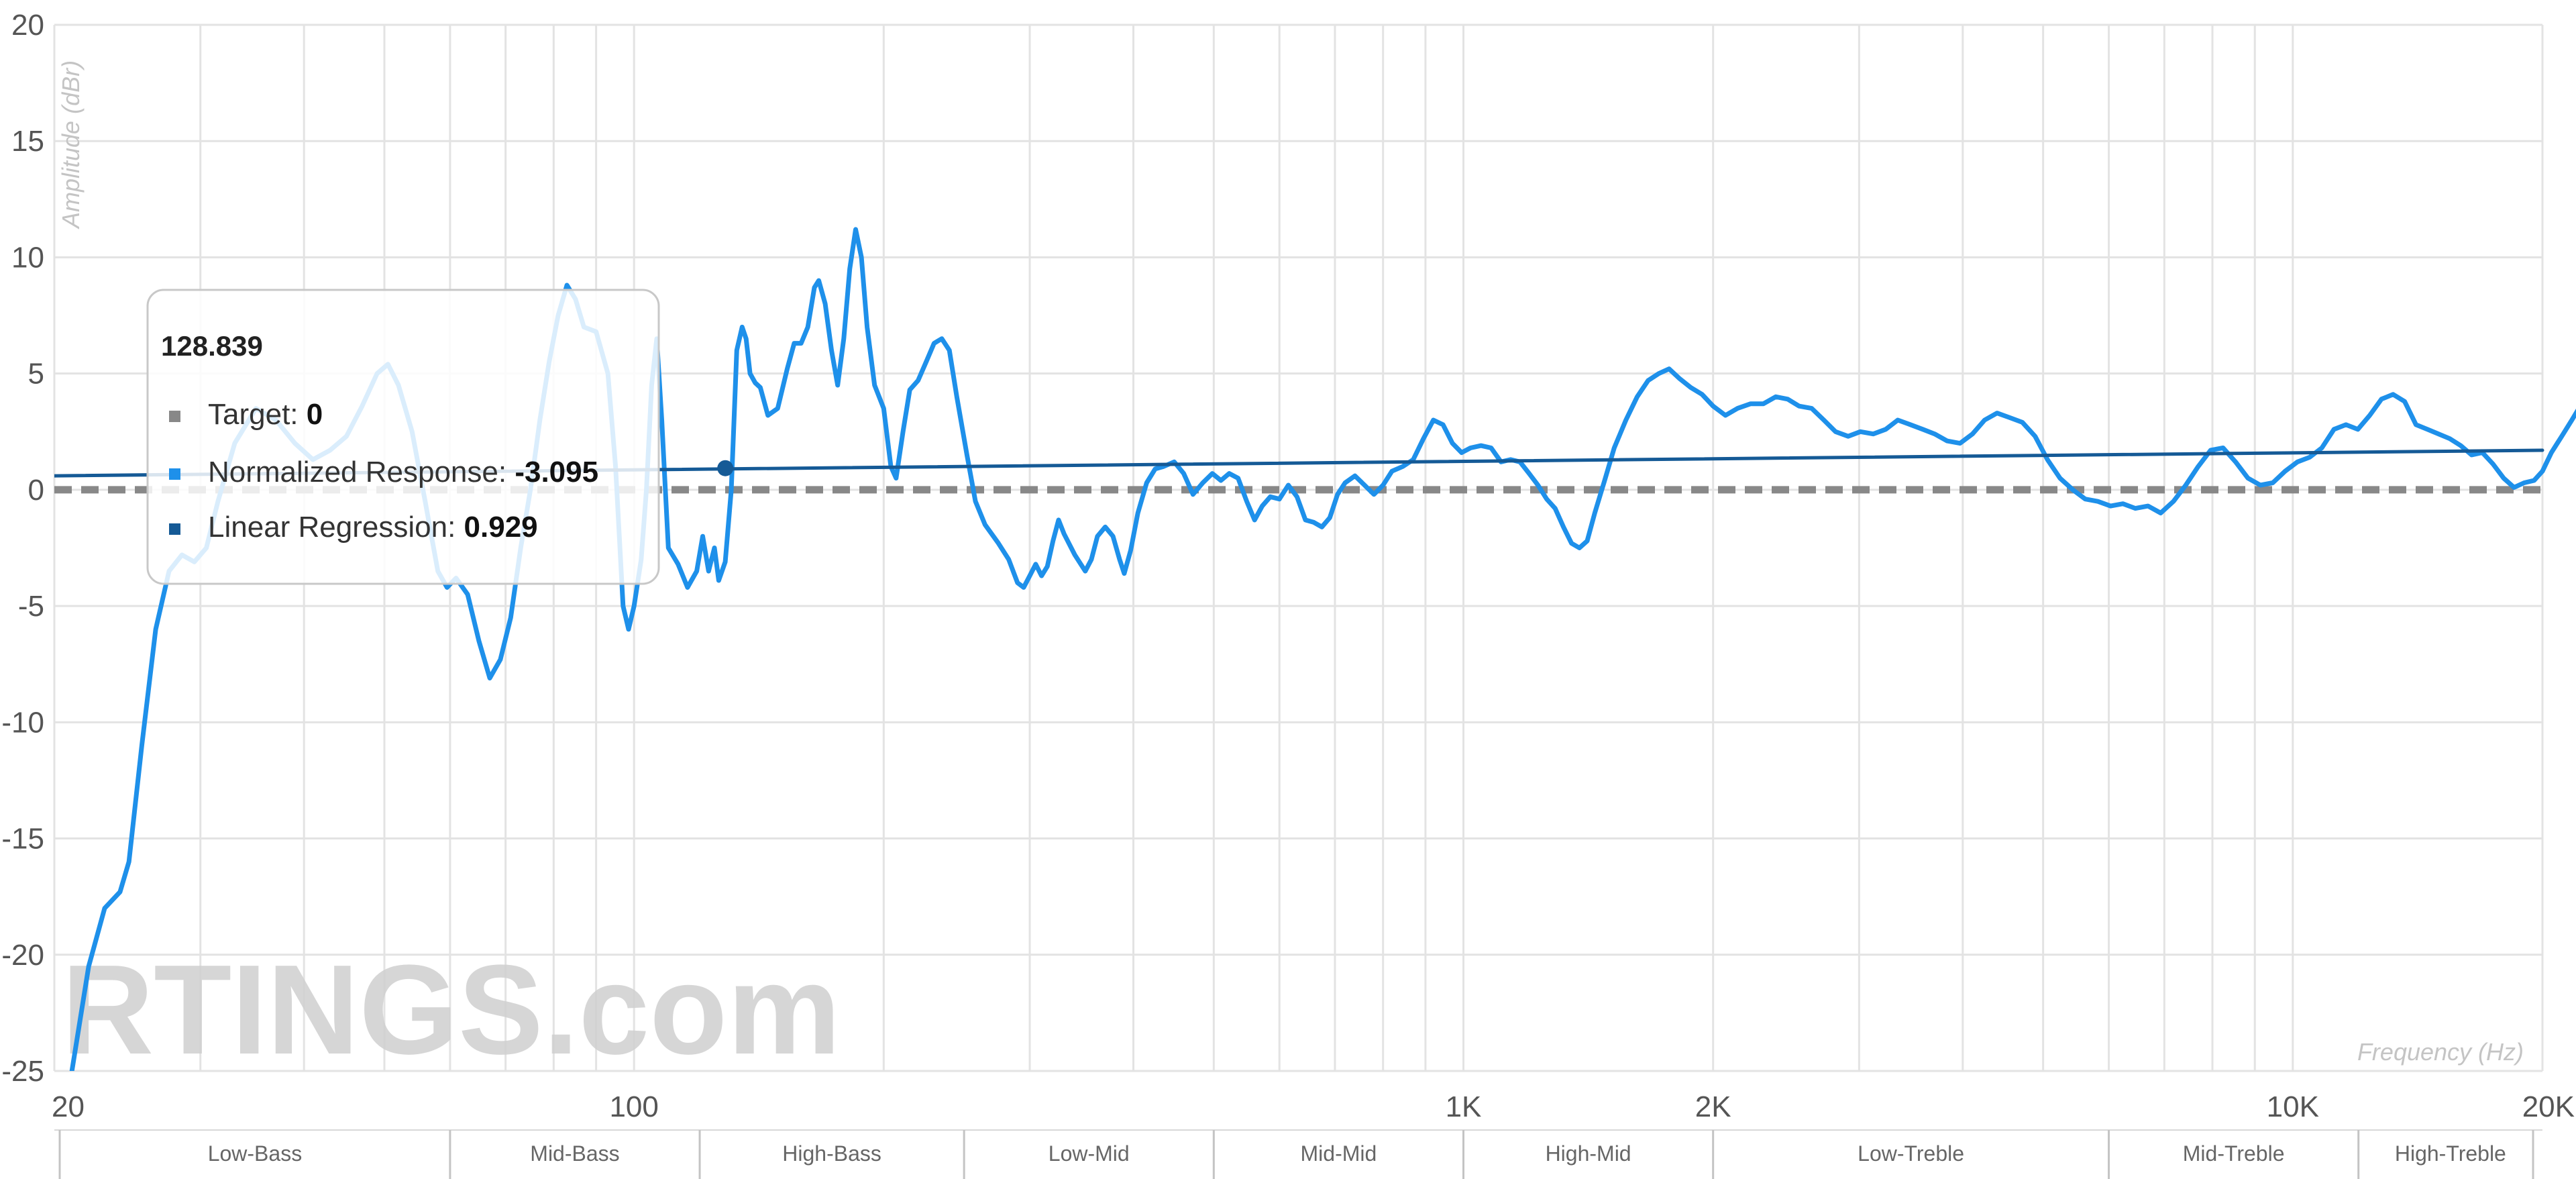  Describe the element at coordinates (36, 490) in the screenshot. I see `y-tick-label: 0` at that location.